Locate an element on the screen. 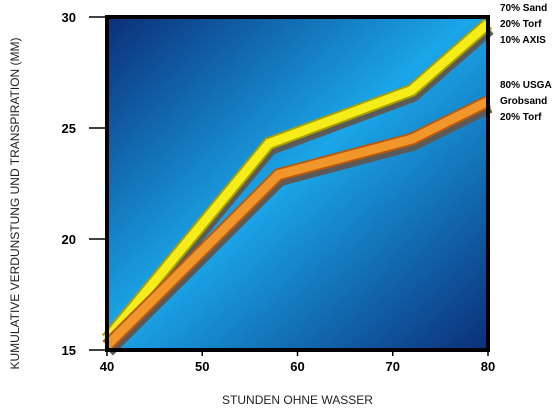 Image resolution: width=556 pixels, height=414 pixels. legend-label-line: 80% USGA is located at coordinates (526, 85).